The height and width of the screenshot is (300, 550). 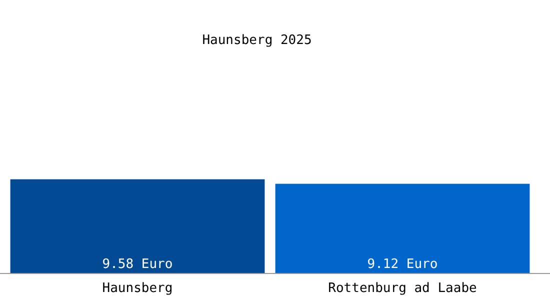 I want to click on data-label: 9.12 Euro, so click(x=402, y=264).